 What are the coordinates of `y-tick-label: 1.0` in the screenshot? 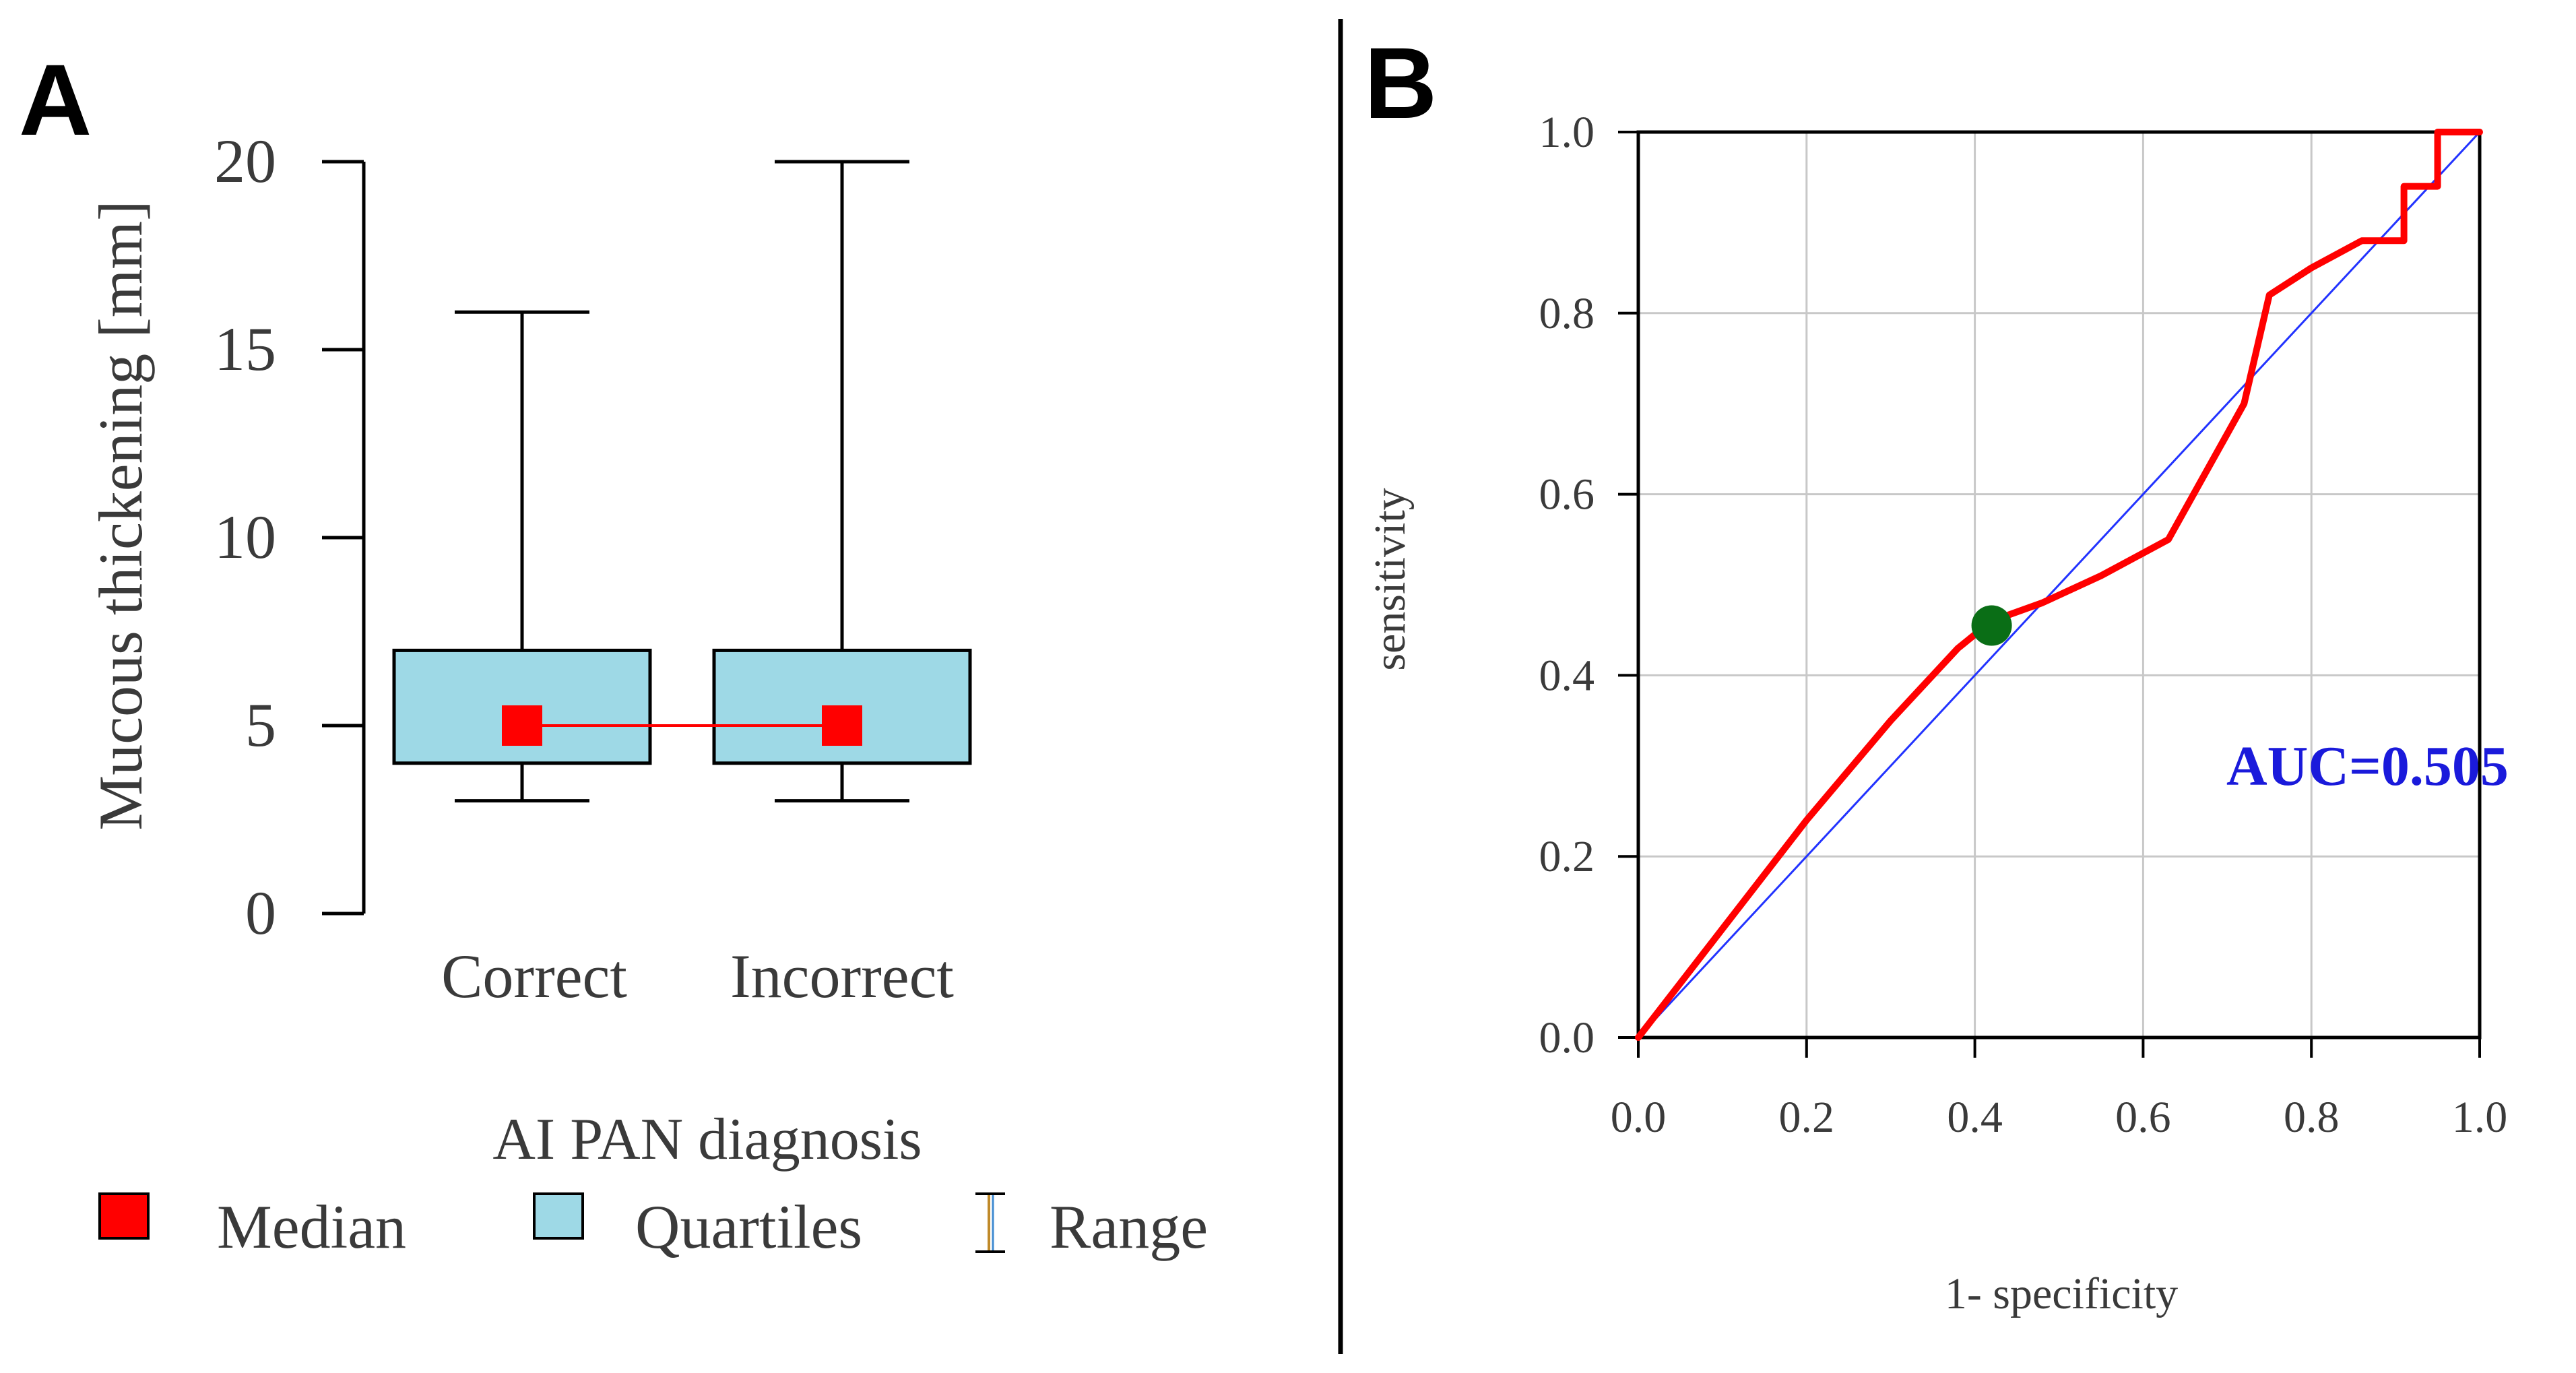 It's located at (1567, 132).